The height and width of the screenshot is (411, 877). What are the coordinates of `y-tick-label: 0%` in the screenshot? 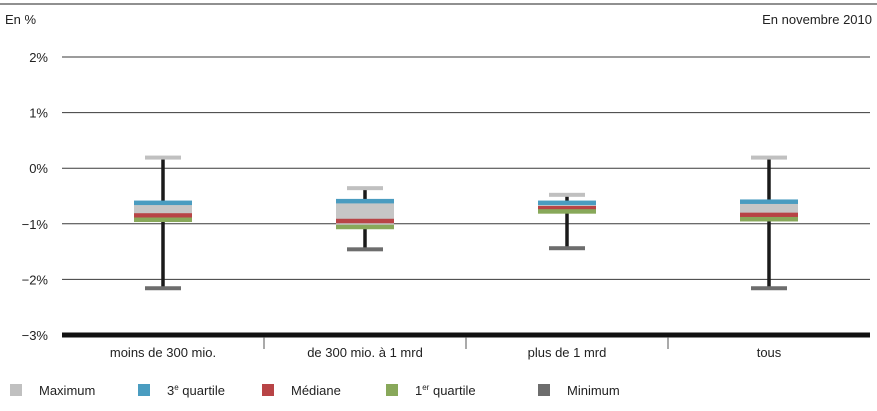 It's located at (38, 168).